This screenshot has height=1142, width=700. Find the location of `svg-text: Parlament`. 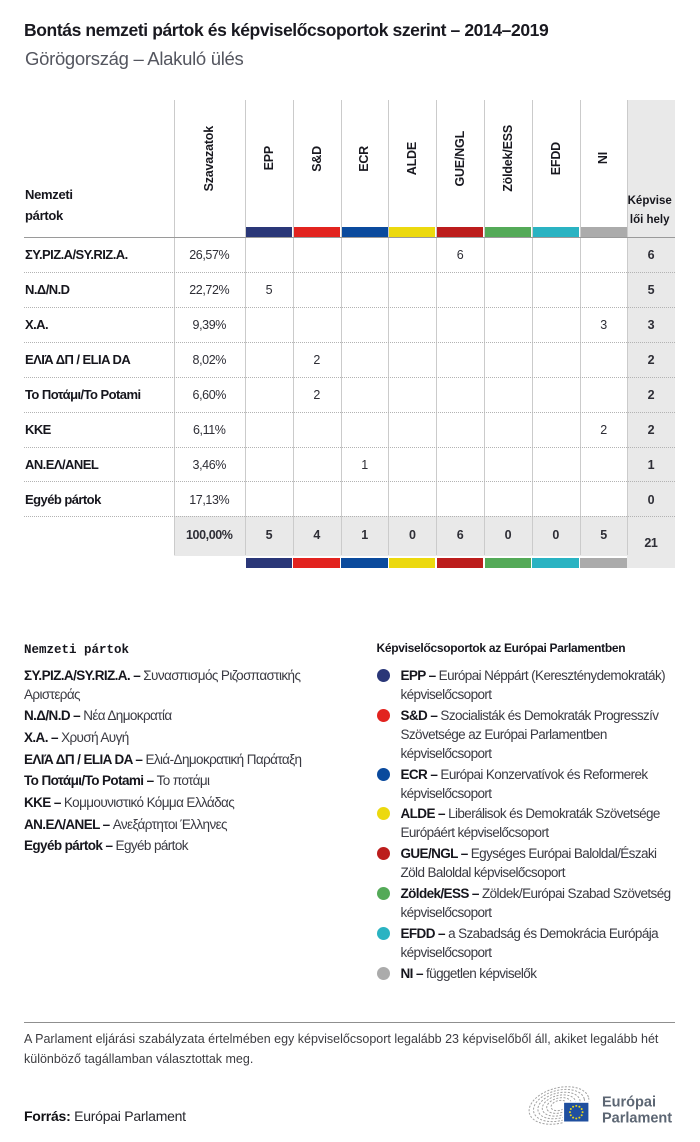

svg-text: Parlament is located at coordinates (637, 1118).